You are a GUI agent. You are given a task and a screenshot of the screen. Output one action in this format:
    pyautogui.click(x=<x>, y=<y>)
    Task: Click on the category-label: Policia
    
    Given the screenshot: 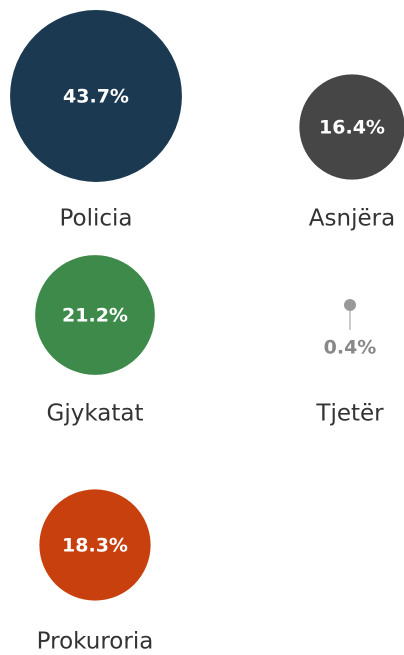 What is the action you would take?
    pyautogui.click(x=95, y=219)
    